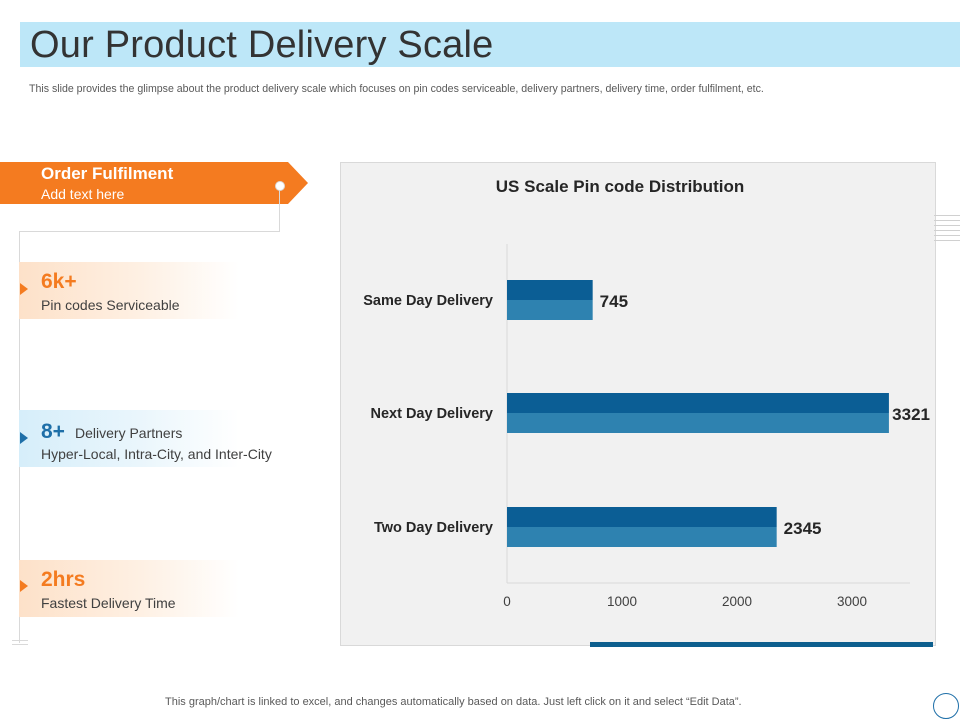 This screenshot has width=960, height=720. Describe the element at coordinates (431, 414) in the screenshot. I see `category-label: Next Day Delivery` at that location.